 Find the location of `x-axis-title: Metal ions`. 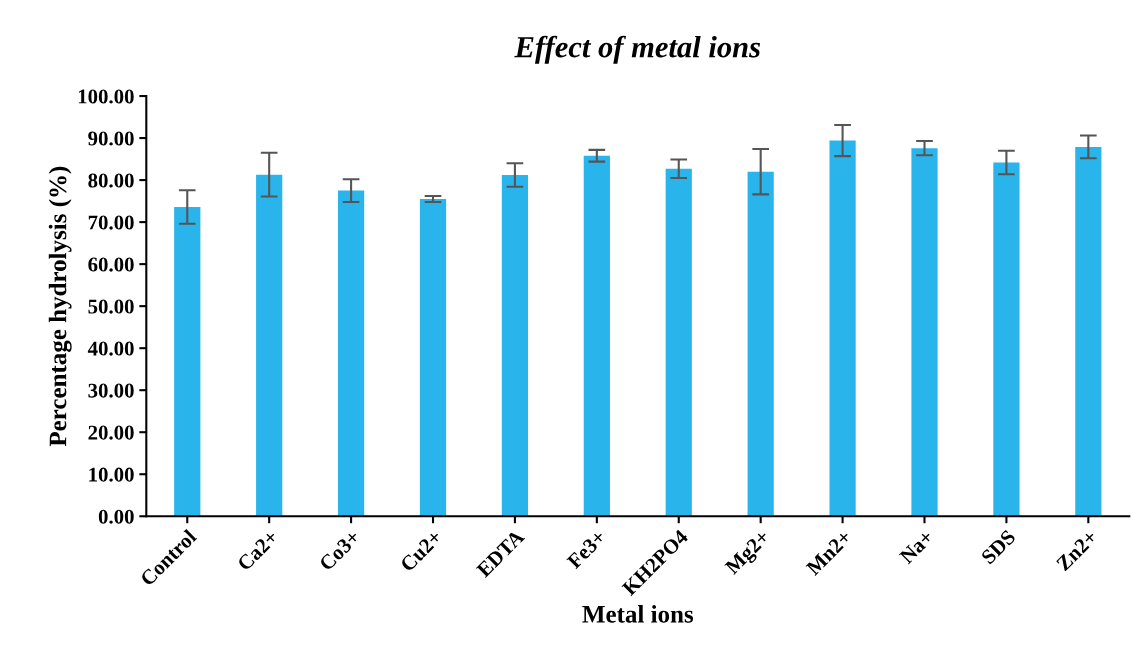

x-axis-title: Metal ions is located at coordinates (638, 614).